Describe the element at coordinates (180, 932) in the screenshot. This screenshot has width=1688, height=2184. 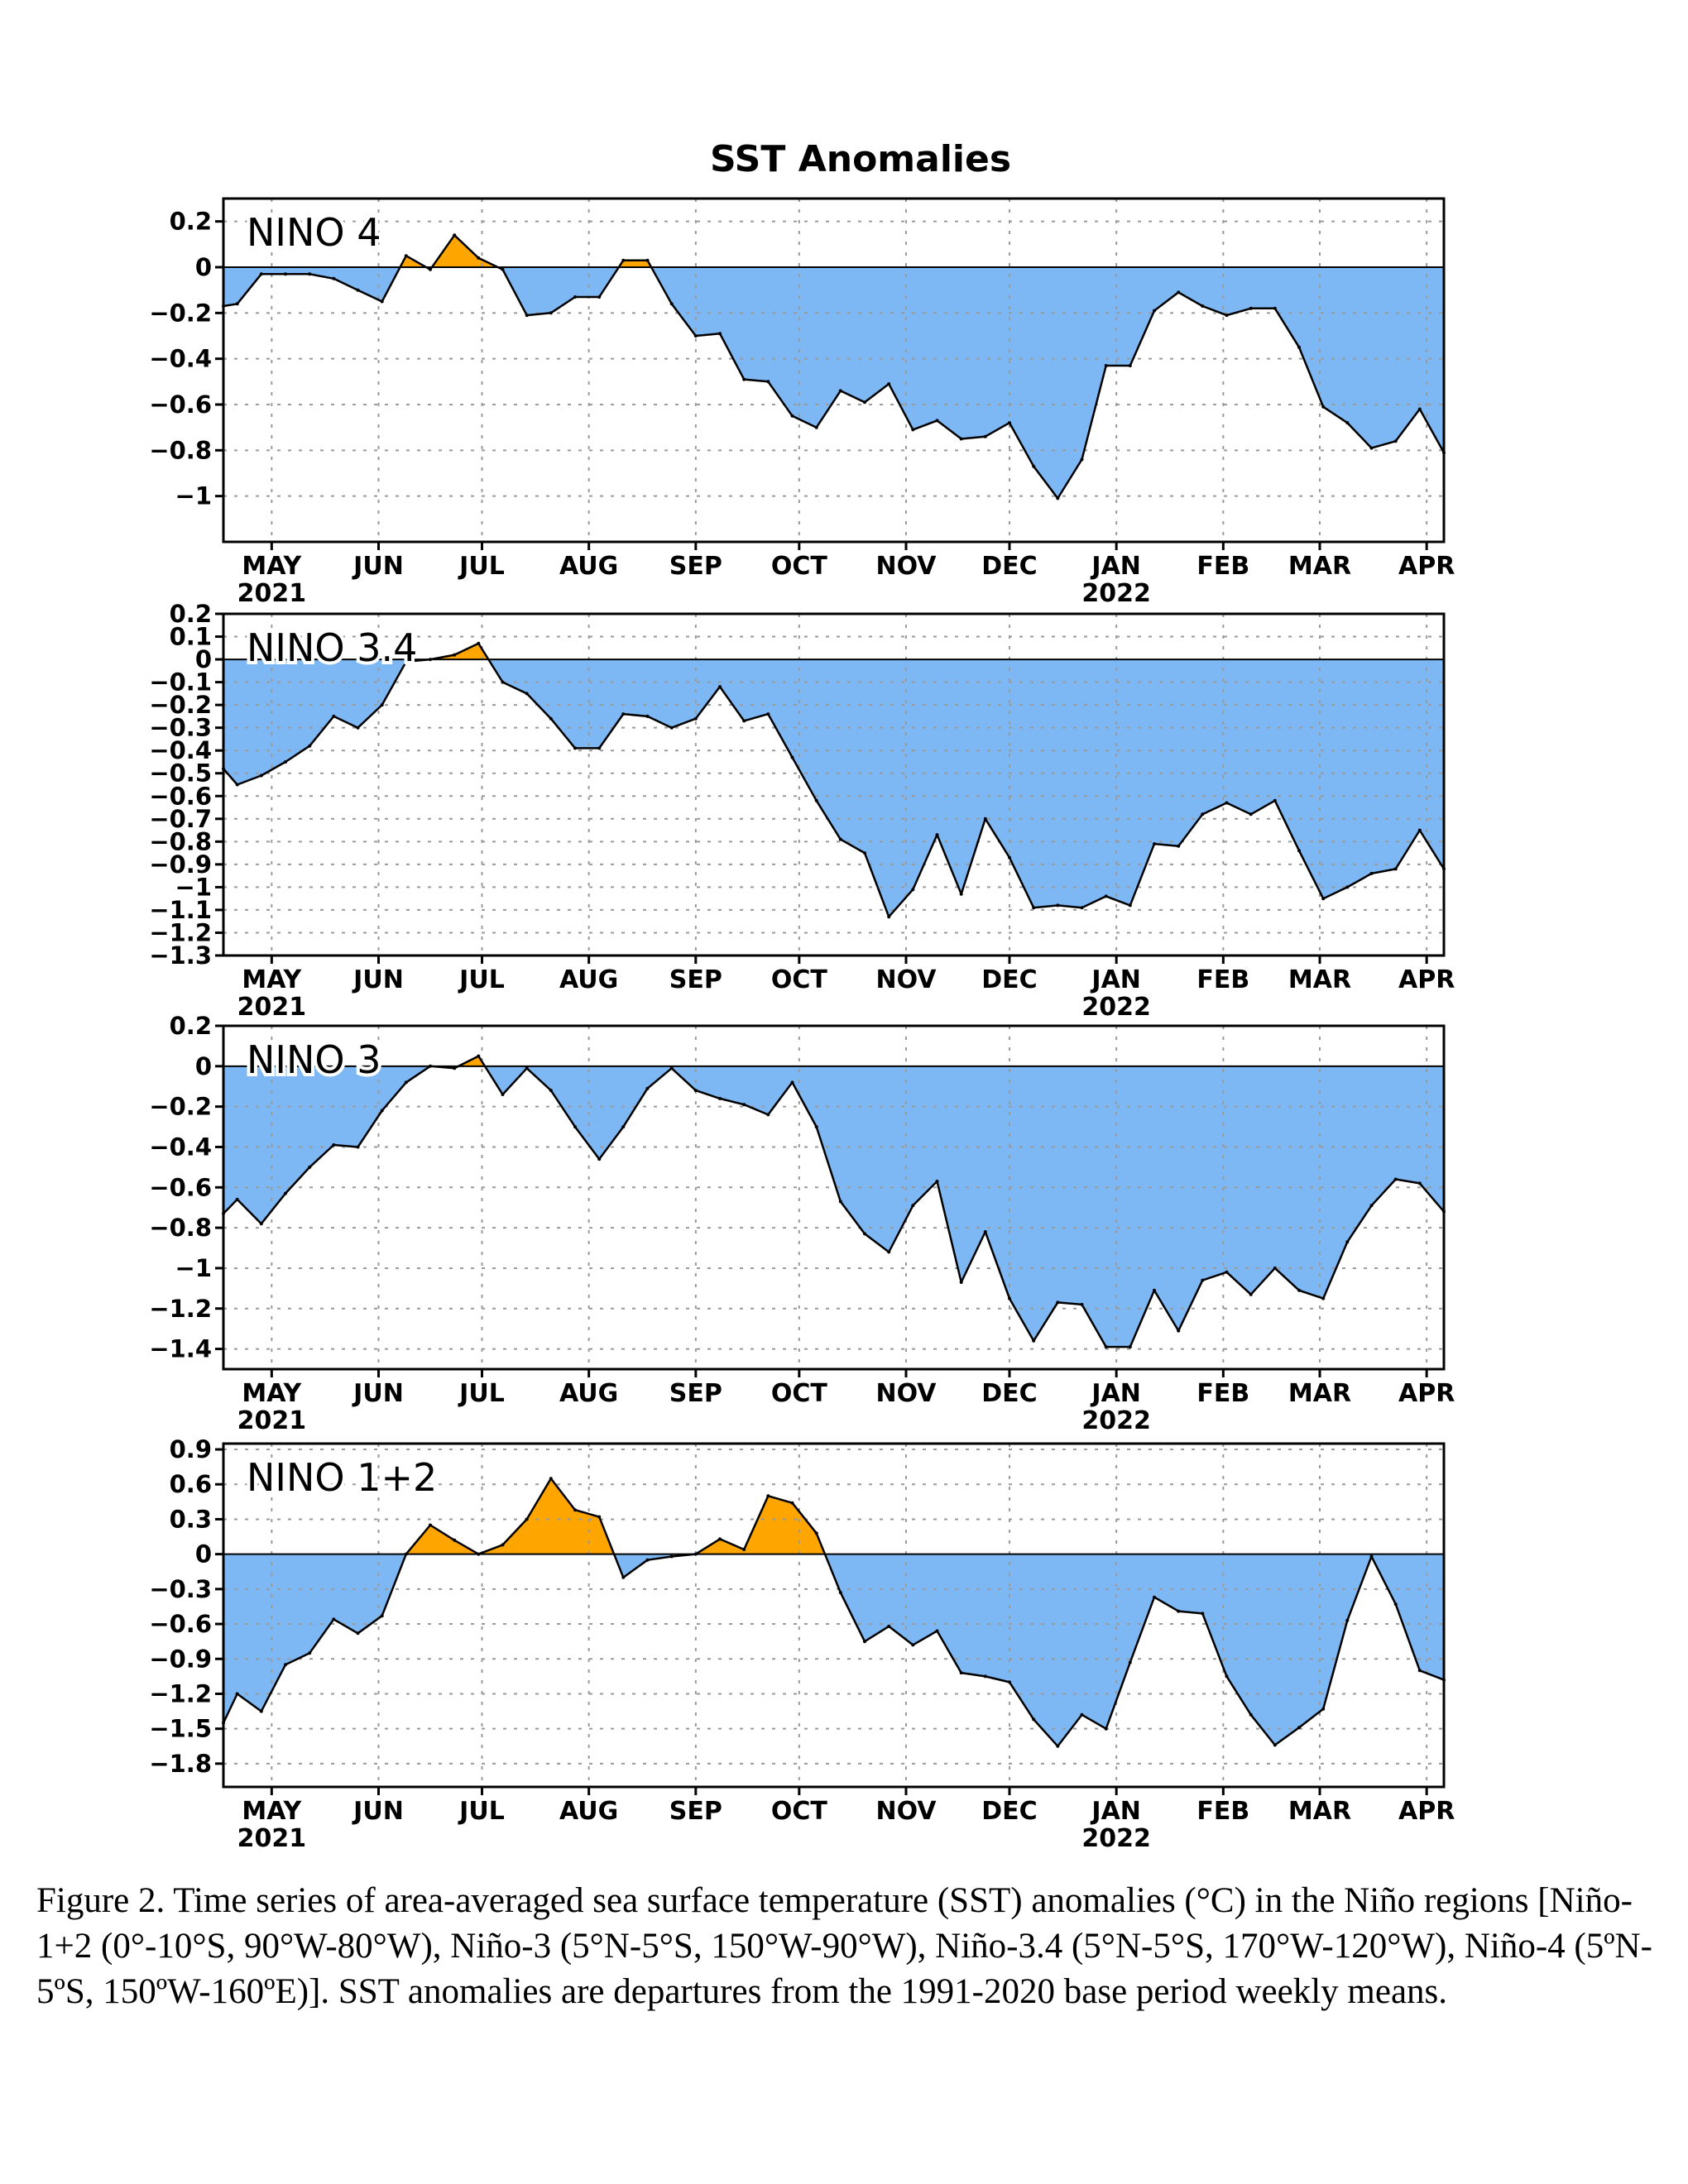
I see `y-tick-label: −1.2` at that location.